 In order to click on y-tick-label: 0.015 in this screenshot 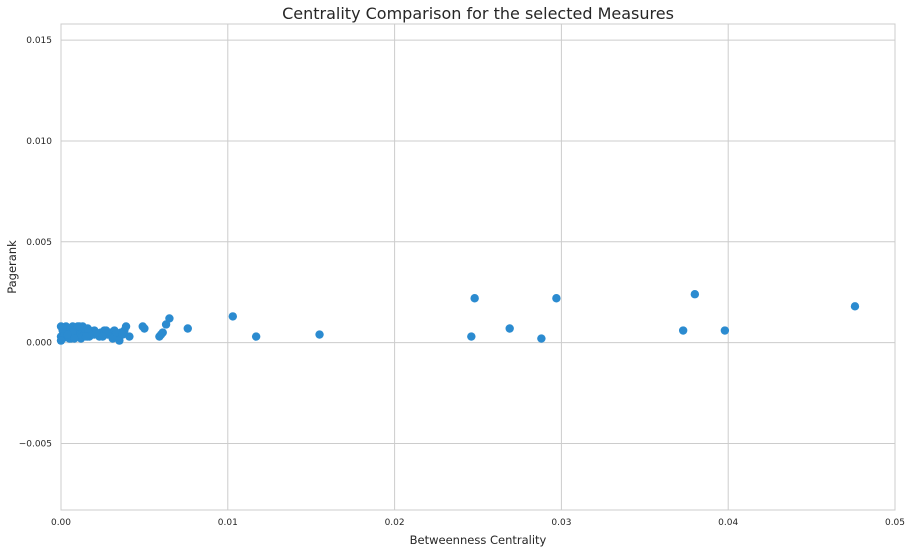, I will do `click(39, 41)`.